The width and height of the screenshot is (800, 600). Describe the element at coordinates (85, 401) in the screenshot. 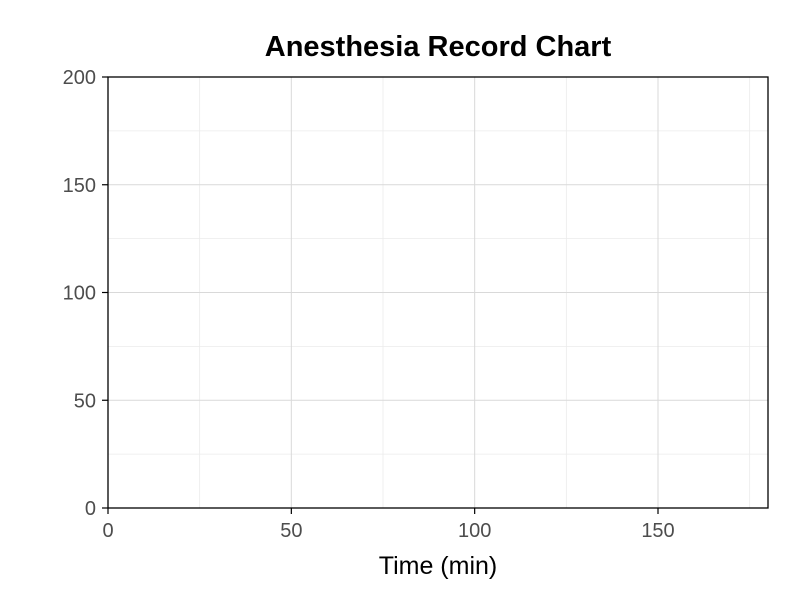

I see `y-tick-label: 50` at that location.